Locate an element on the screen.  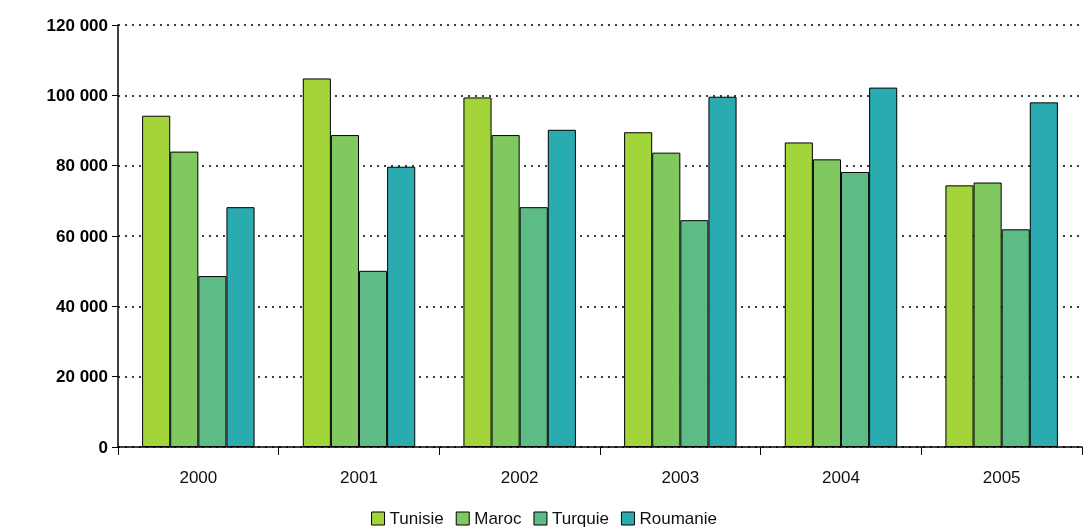
y-tick-label: 60 000 is located at coordinates (82, 236).